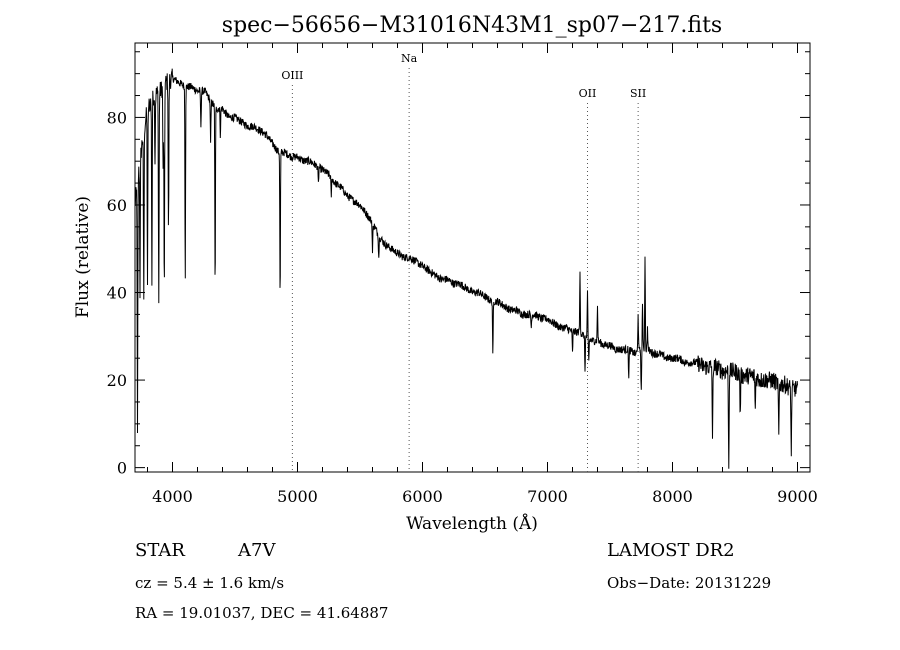 Image resolution: width=900 pixels, height=650 pixels. I want to click on y-tick-label: 80, so click(117, 117).